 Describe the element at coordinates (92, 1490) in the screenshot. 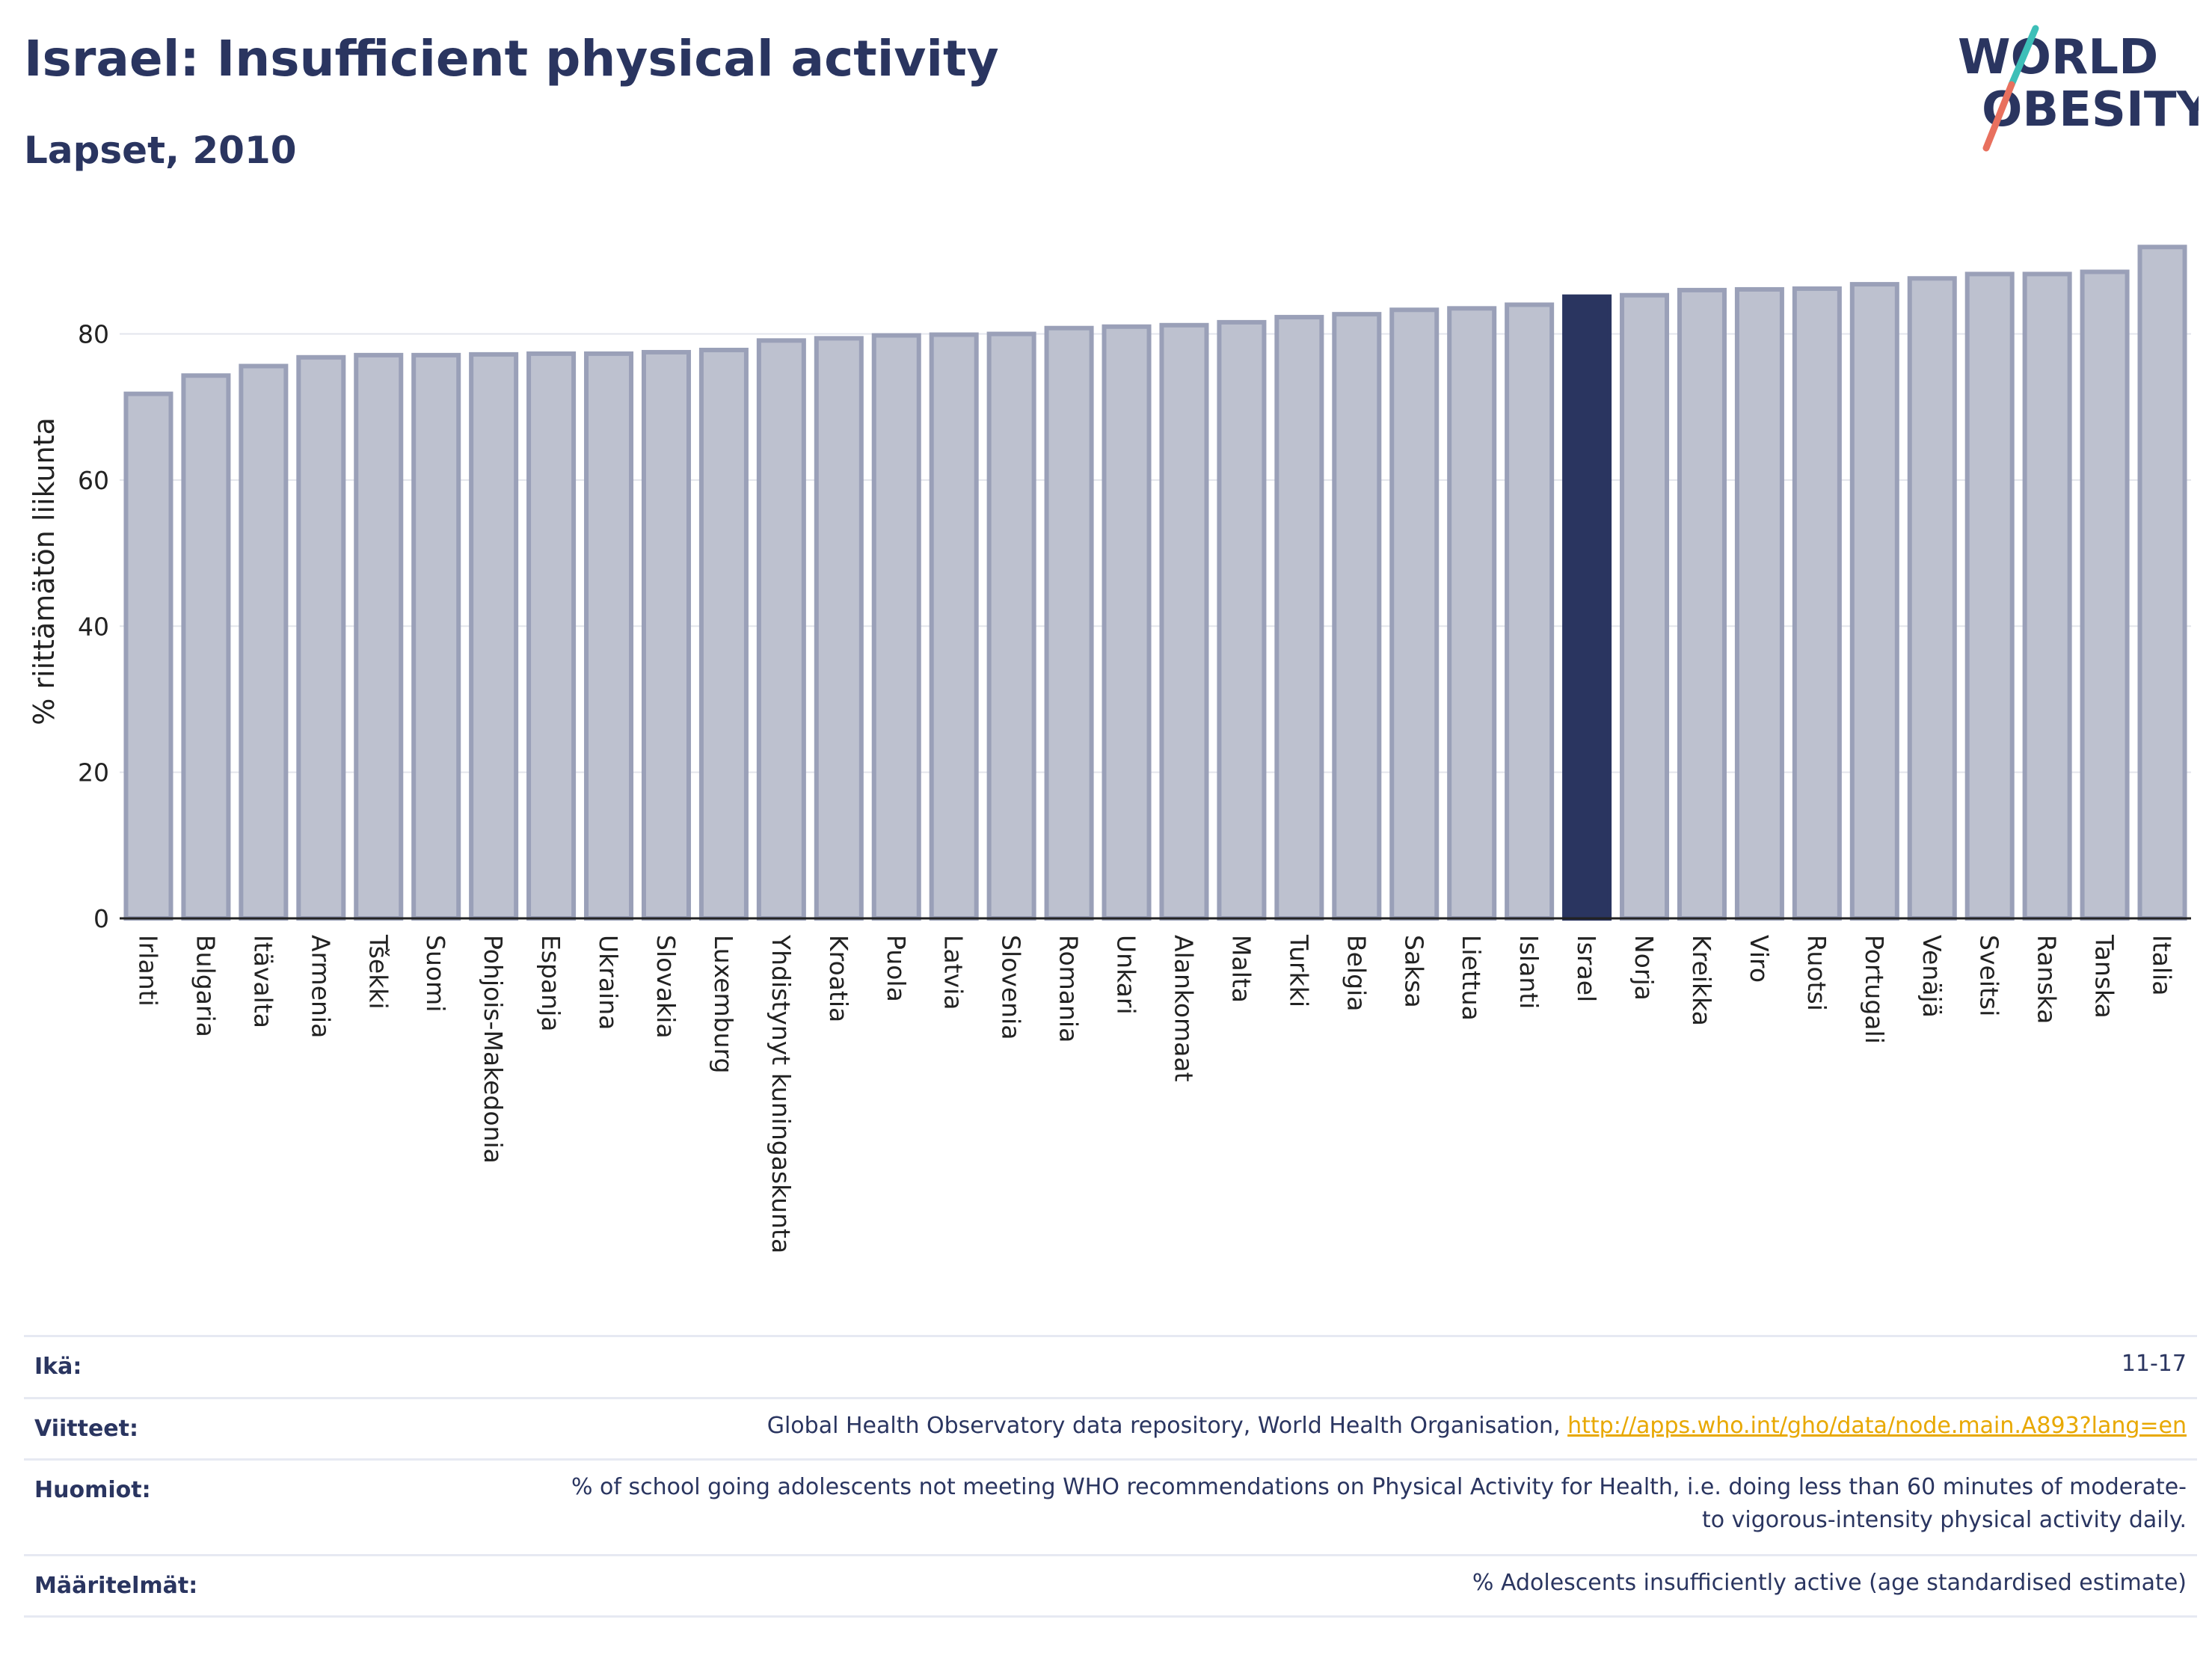

I see `meta-key: Huomiot:` at that location.